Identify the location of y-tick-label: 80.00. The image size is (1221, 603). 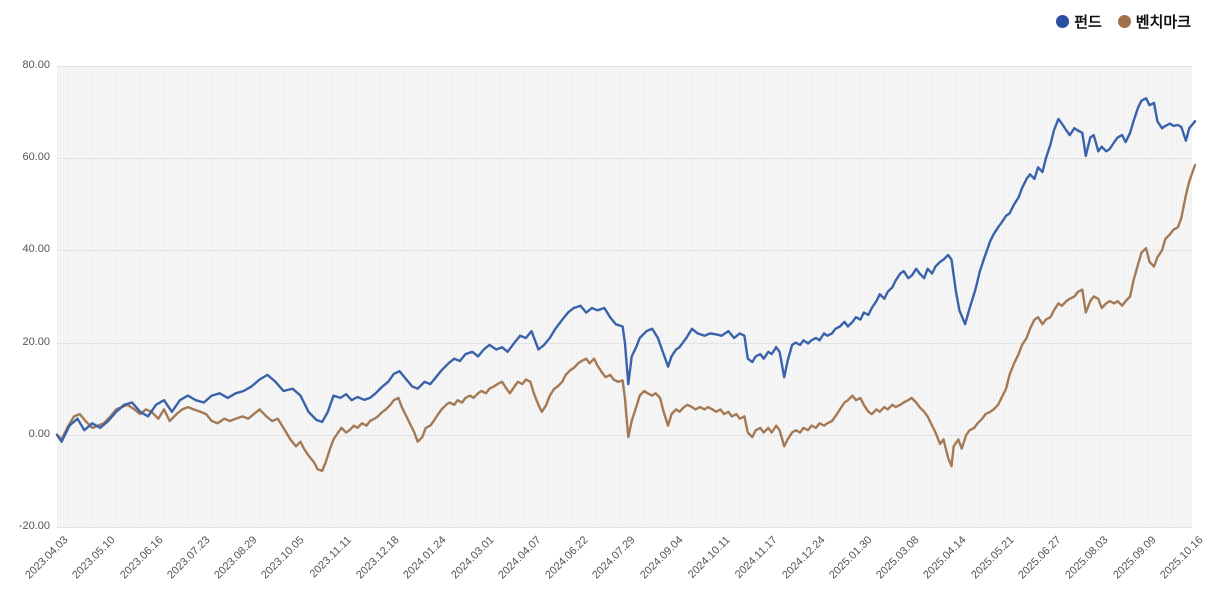
(36, 65).